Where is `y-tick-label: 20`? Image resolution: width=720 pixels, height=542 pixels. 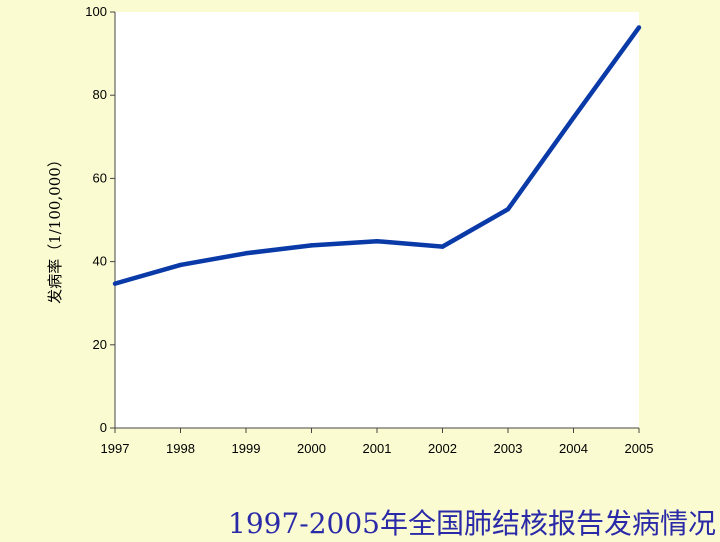
y-tick-label: 20 is located at coordinates (100, 344).